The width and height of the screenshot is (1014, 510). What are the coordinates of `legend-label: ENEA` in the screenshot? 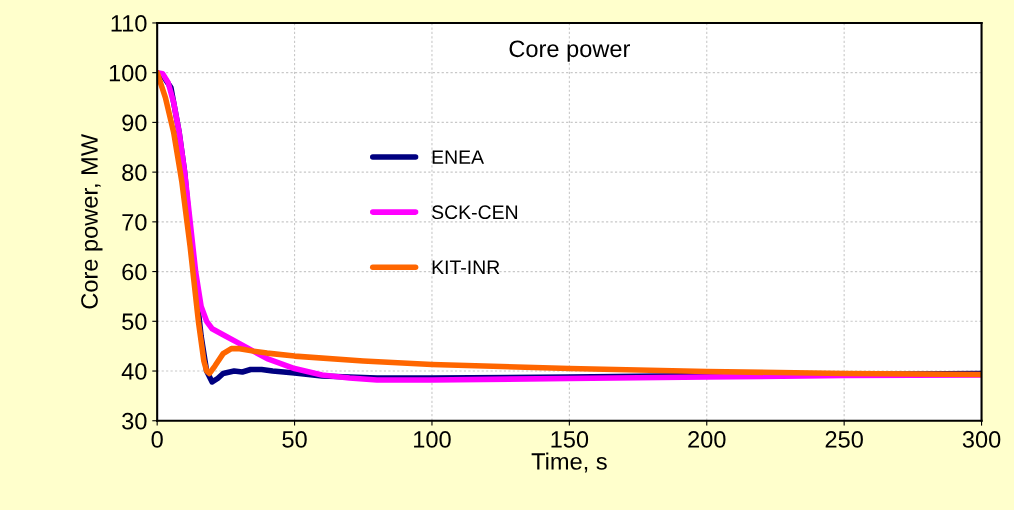 It's located at (458, 157).